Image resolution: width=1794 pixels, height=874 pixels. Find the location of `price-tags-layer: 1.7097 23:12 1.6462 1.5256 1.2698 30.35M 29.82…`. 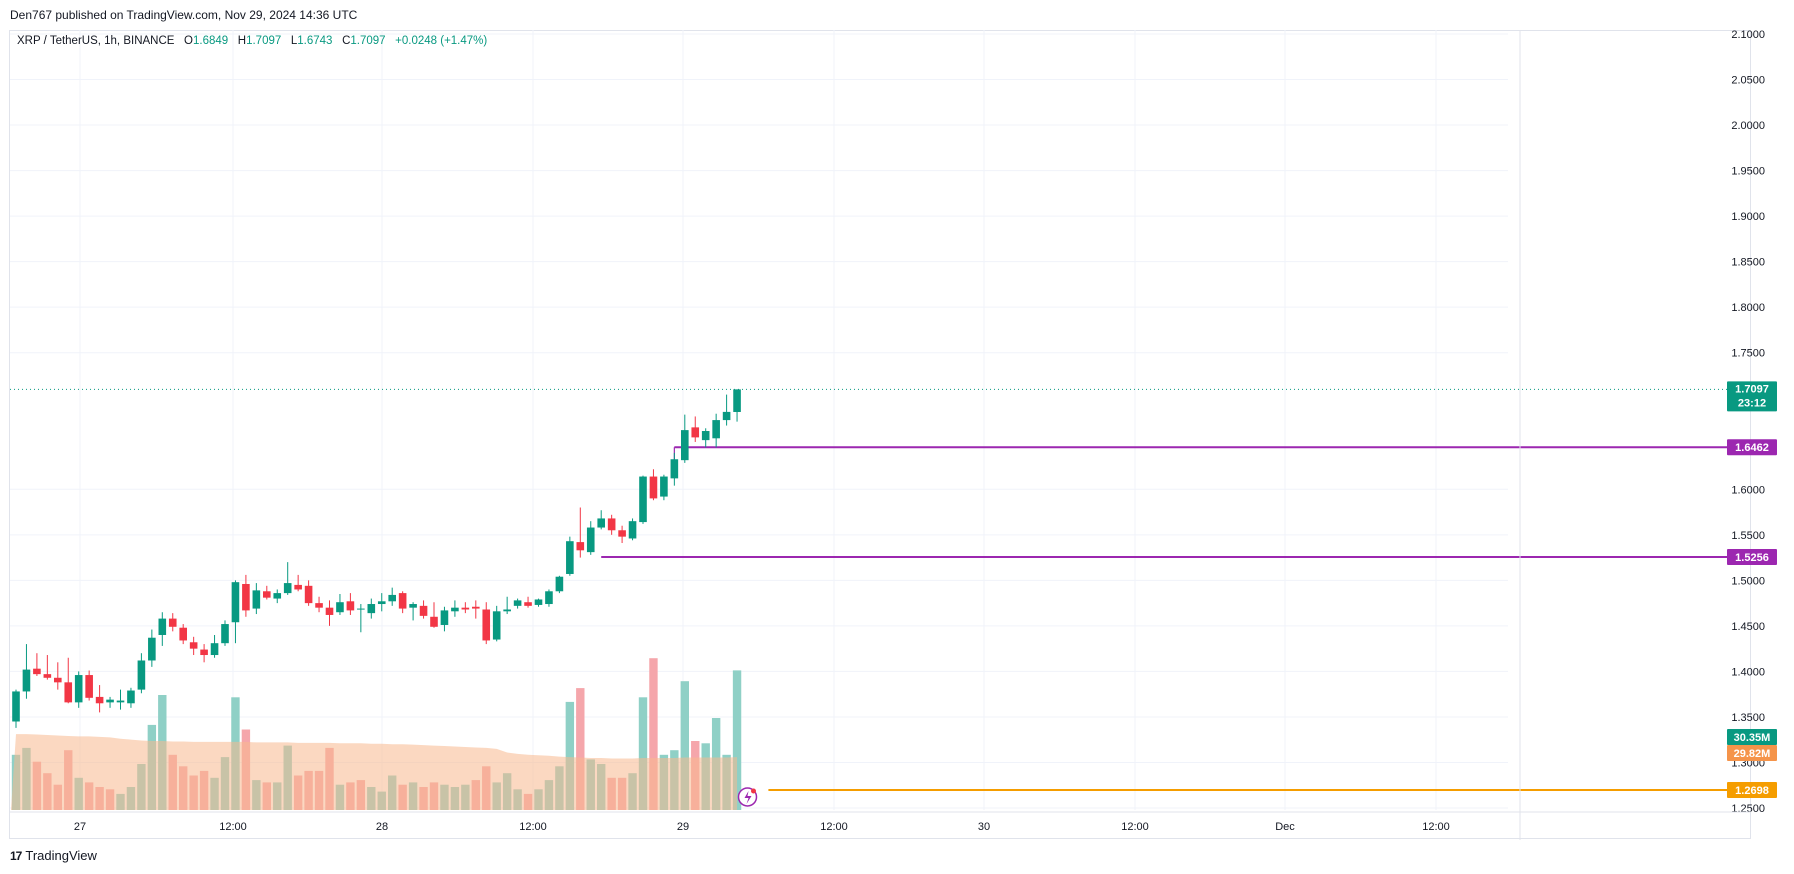

price-tags-layer: 1.7097 23:12 1.6462 1.5256 1.2698 30.35M 29.82… is located at coordinates (1752, 589).